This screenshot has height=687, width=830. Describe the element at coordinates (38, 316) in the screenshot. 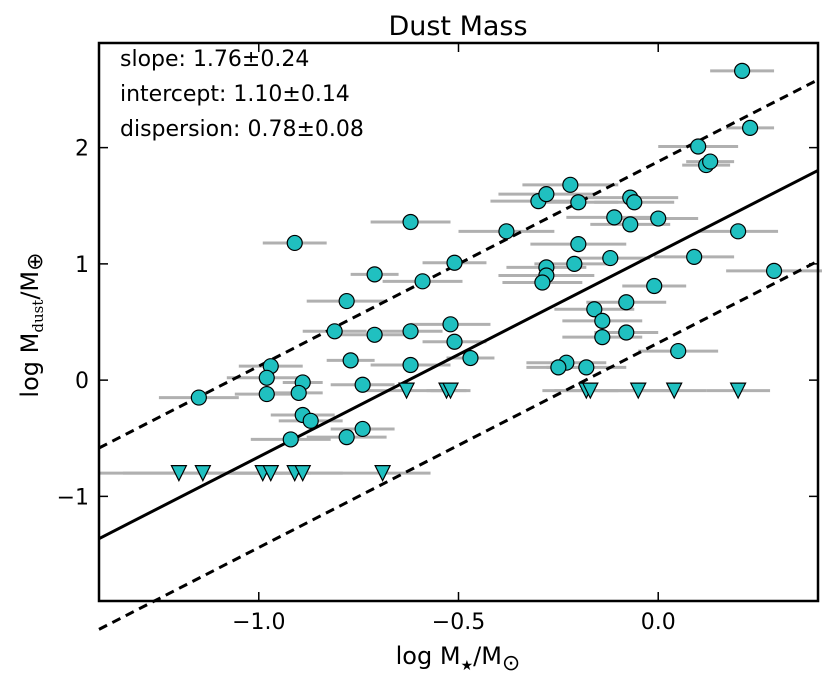

I see `y-label-sub: dust` at that location.